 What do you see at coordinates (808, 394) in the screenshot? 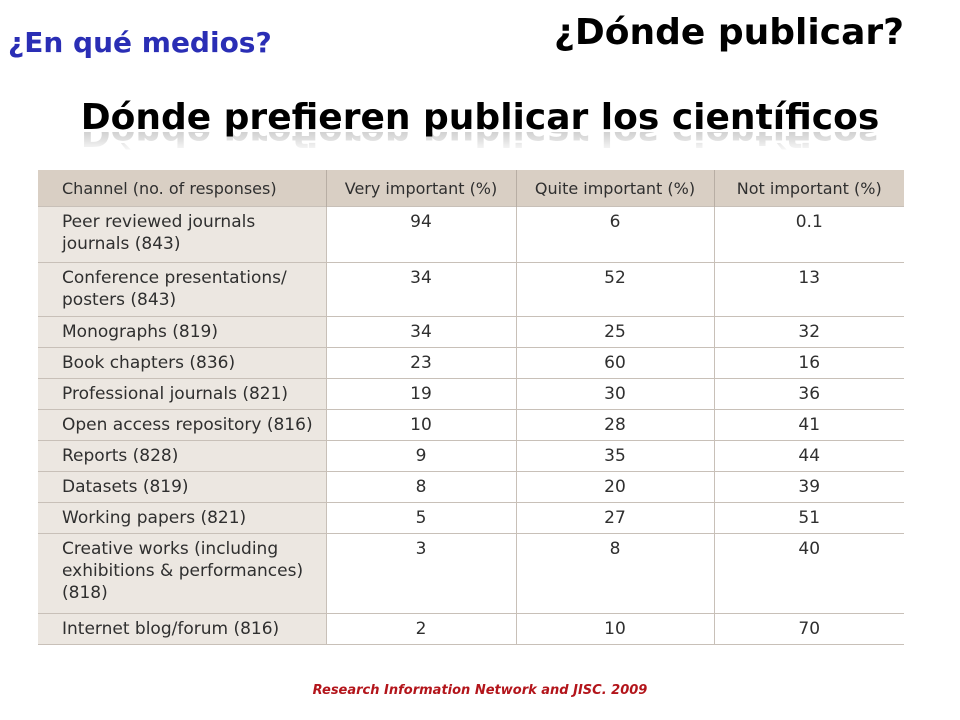
I see `not-important-cell: 36` at bounding box center [808, 394].